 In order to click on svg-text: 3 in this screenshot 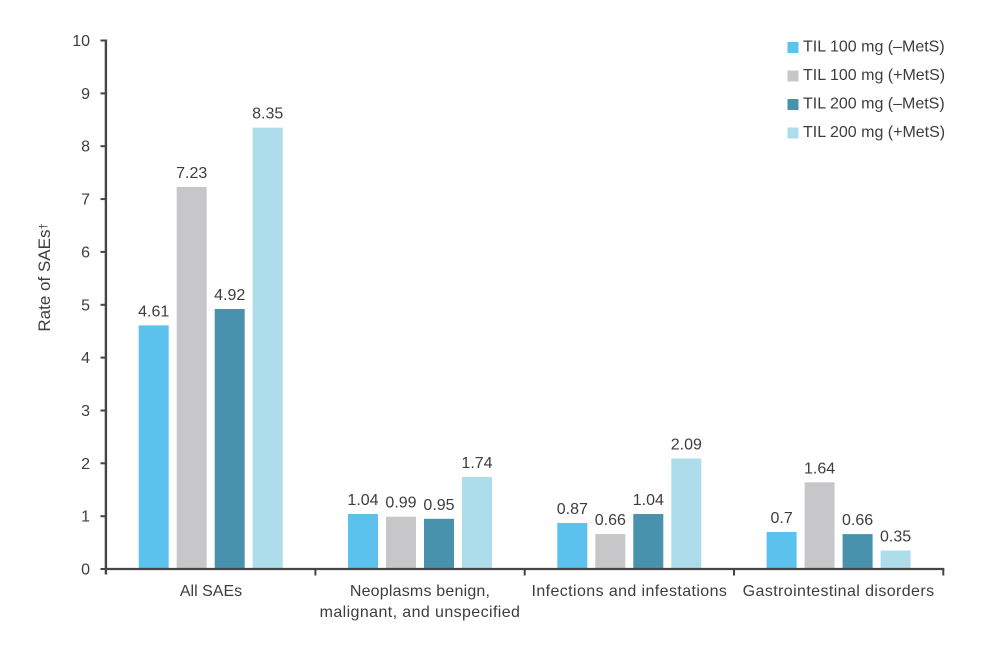, I will do `click(85, 411)`.